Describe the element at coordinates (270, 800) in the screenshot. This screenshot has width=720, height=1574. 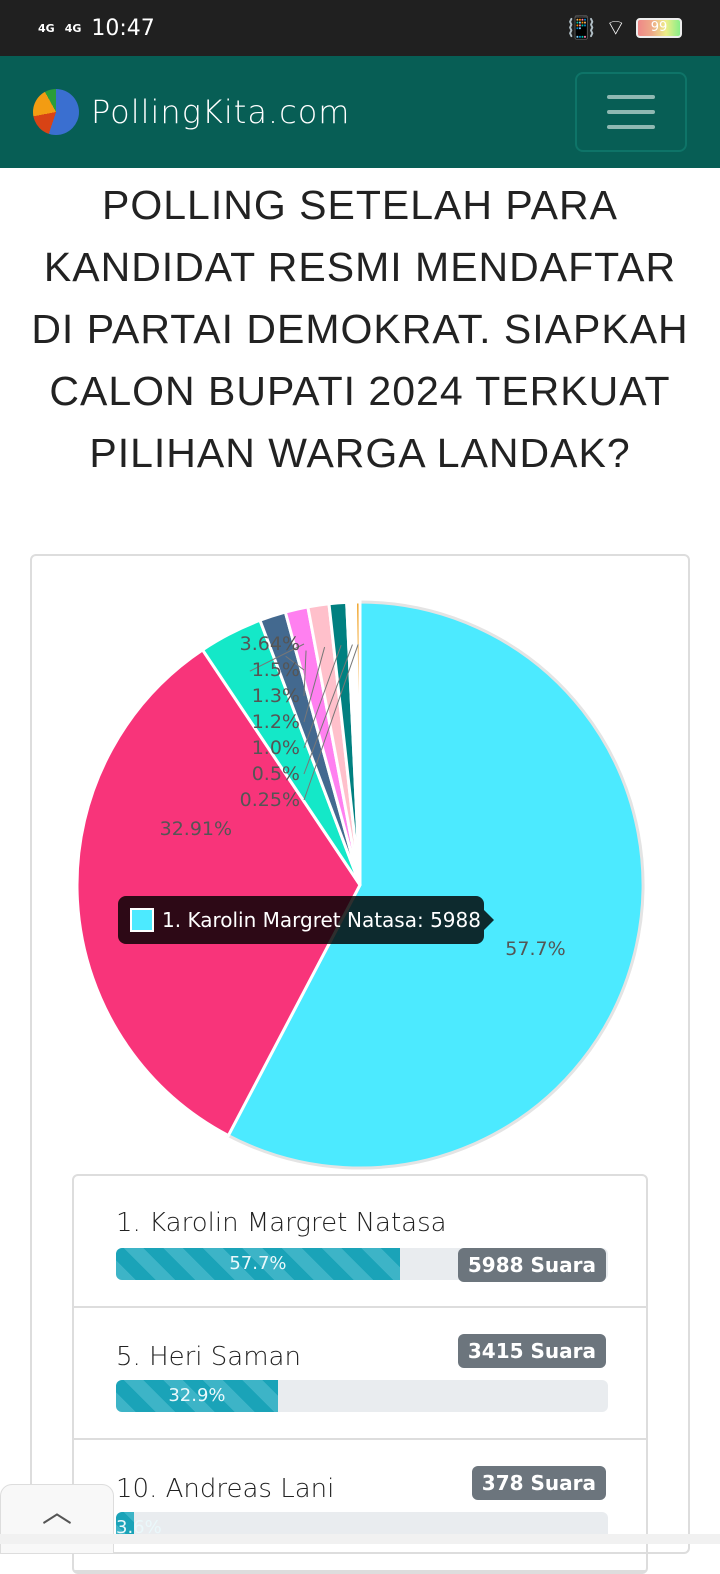
I see `slice-label: 0.25%` at that location.